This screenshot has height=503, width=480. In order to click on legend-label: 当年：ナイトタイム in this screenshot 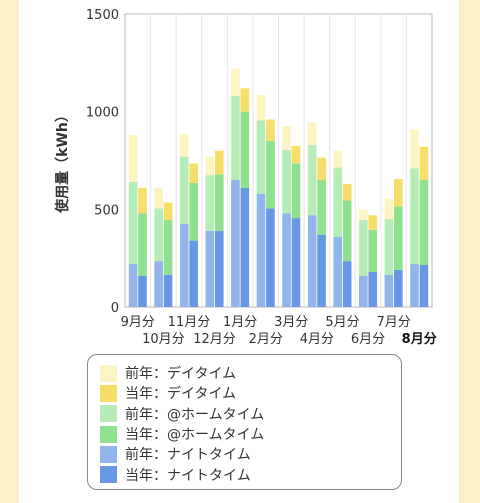, I will do `click(188, 475)`.